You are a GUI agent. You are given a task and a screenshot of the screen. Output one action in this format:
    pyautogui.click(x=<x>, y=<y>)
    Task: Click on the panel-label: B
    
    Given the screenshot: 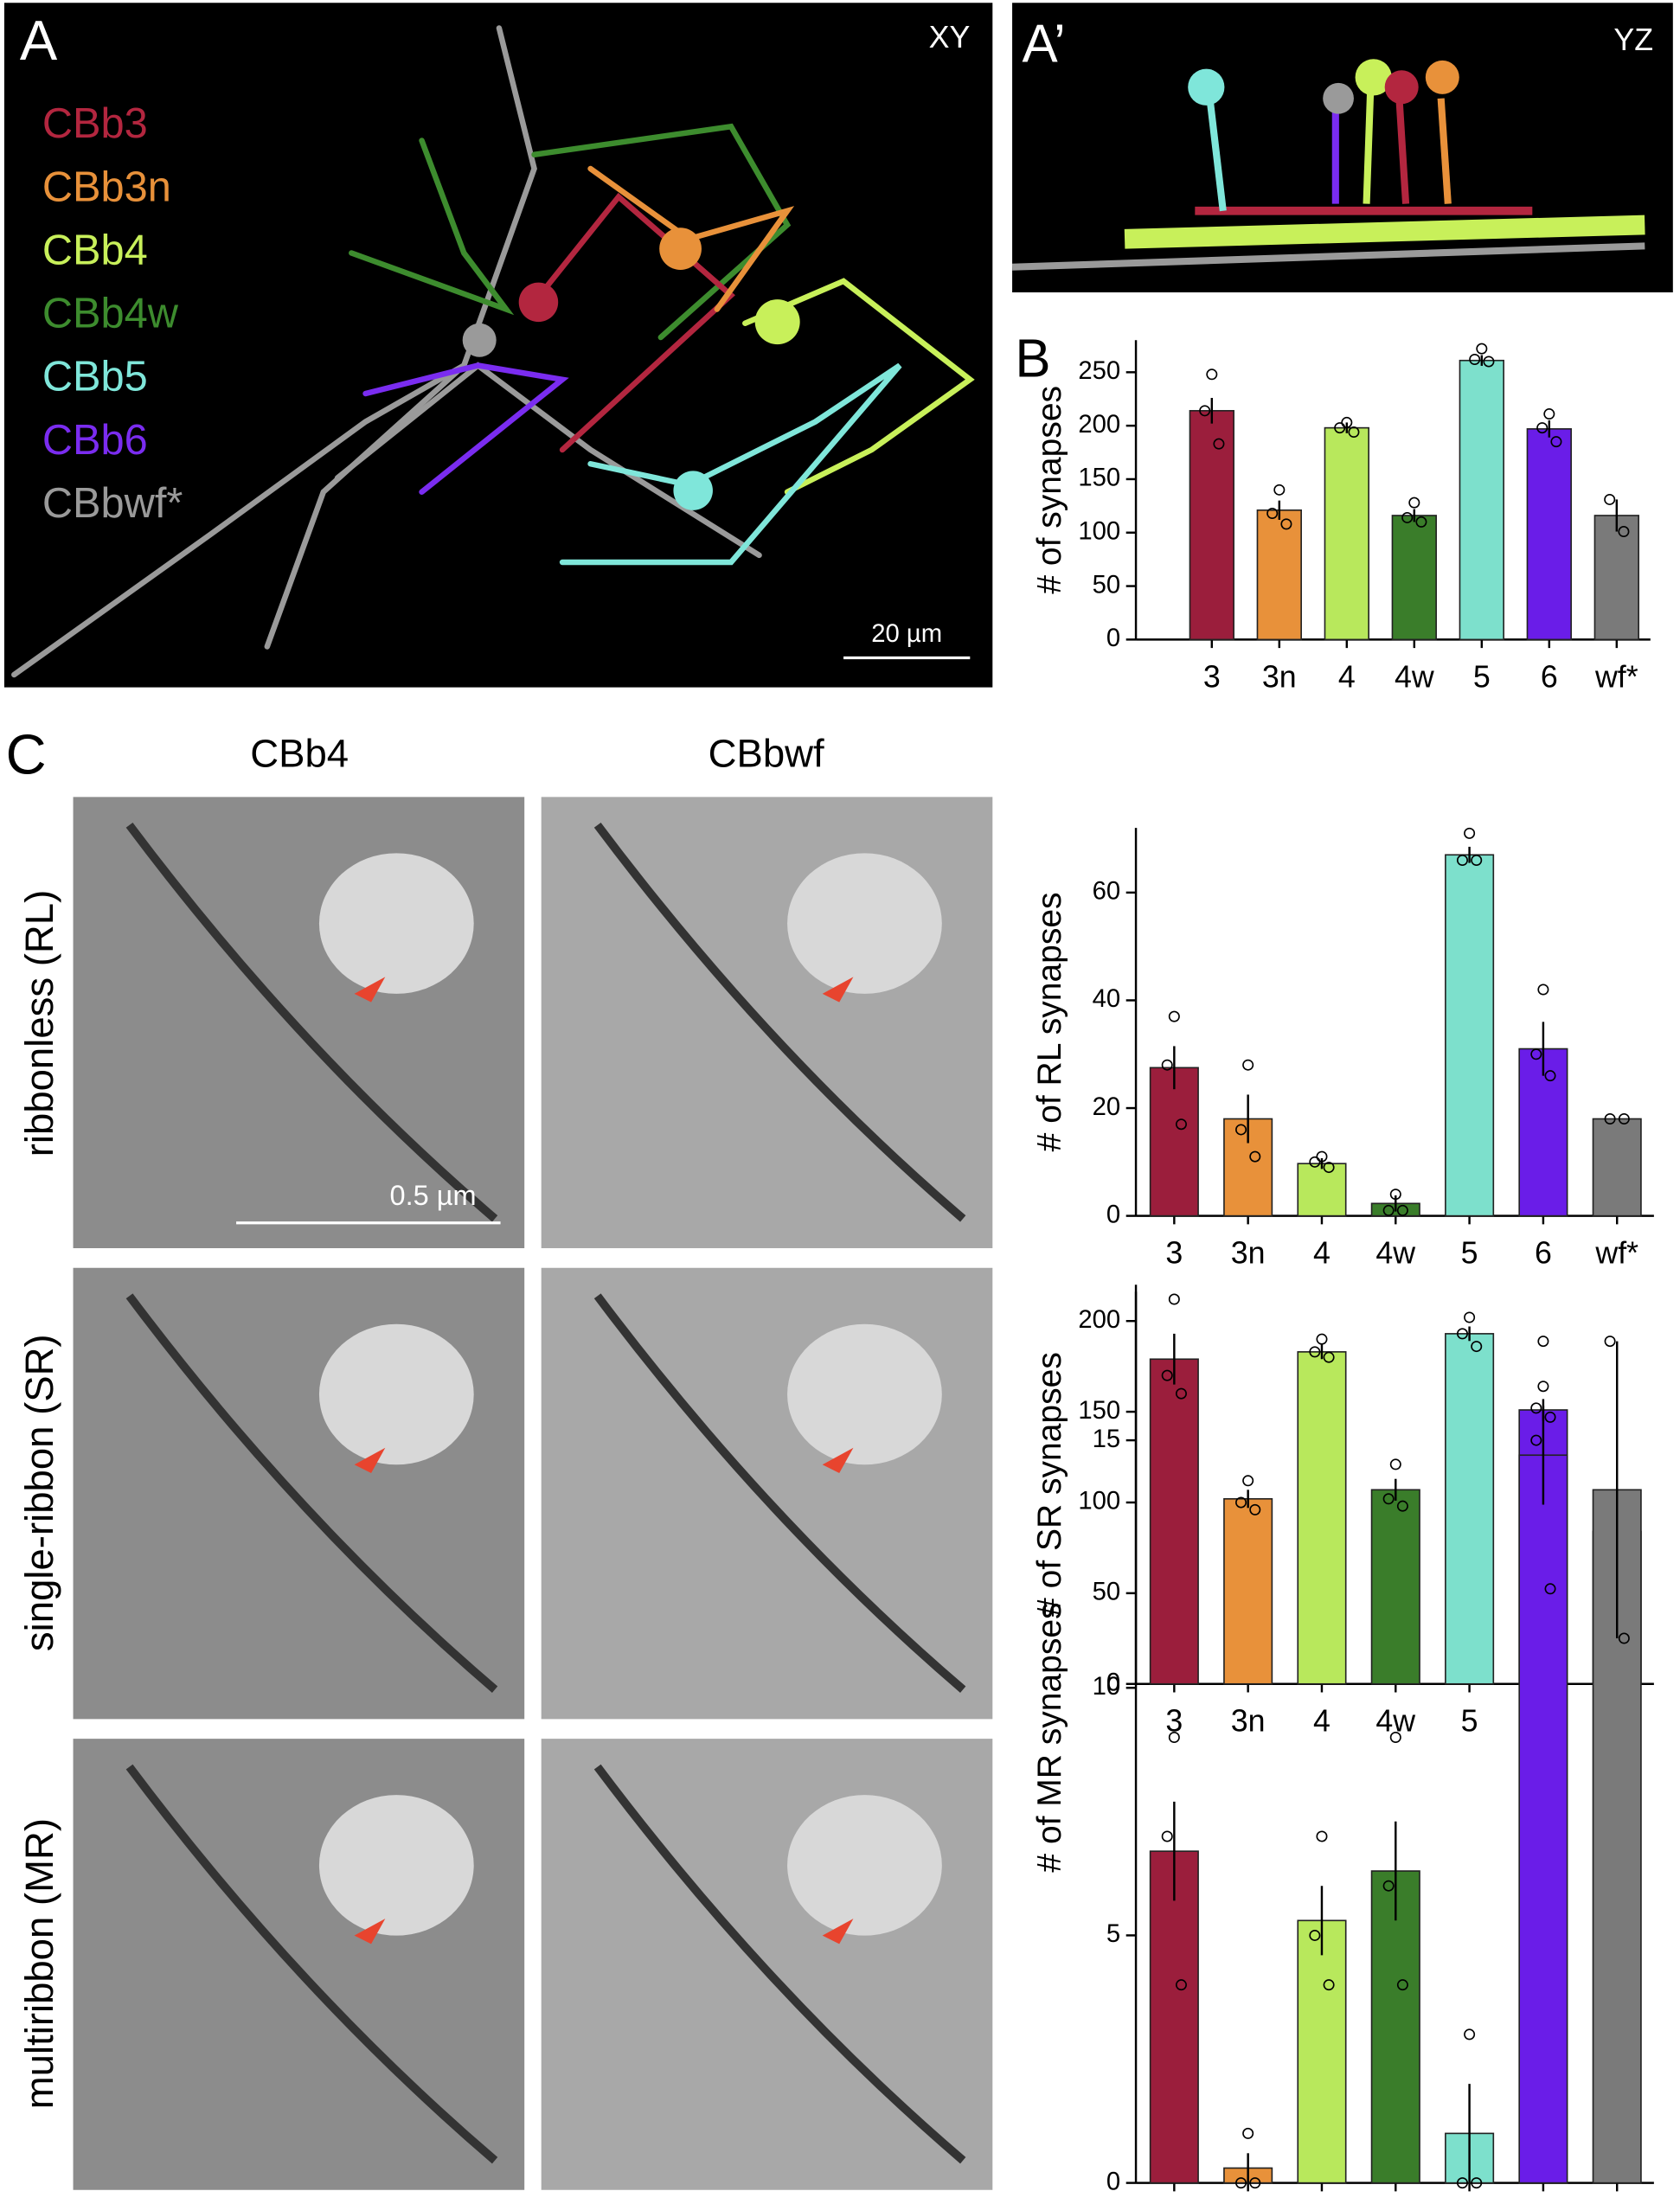 What is the action you would take?
    pyautogui.click(x=1032, y=359)
    